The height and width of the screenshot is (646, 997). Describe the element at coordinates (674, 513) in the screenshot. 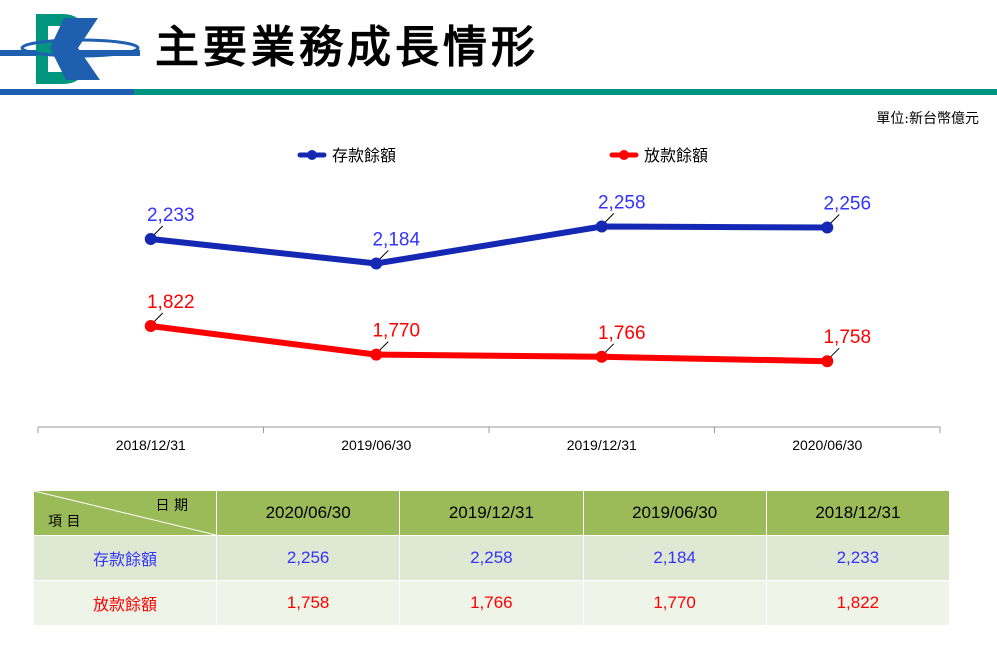

I see `column-header: 2019/06/30` at that location.